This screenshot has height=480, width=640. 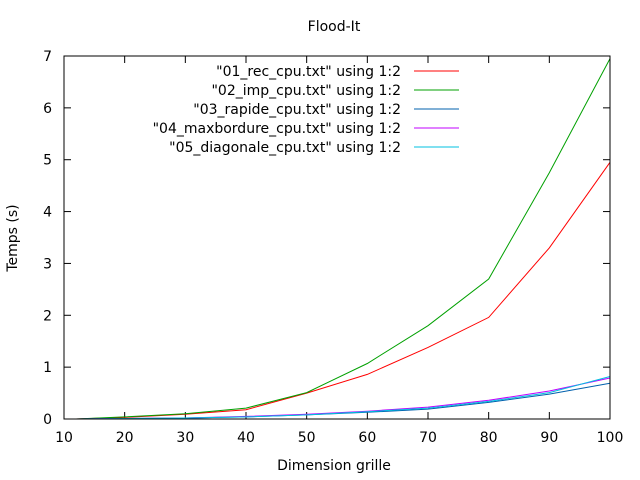 What do you see at coordinates (334, 27) in the screenshot?
I see `chart-title: Flood-It` at bounding box center [334, 27].